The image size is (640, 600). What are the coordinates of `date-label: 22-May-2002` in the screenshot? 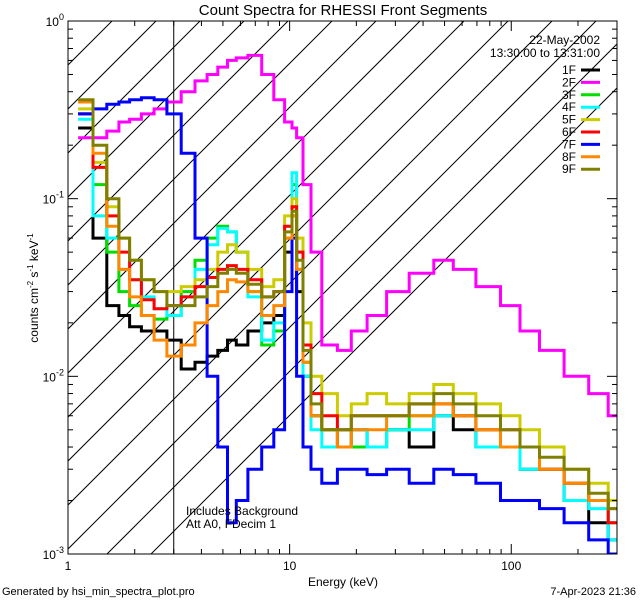 It's located at (564, 40).